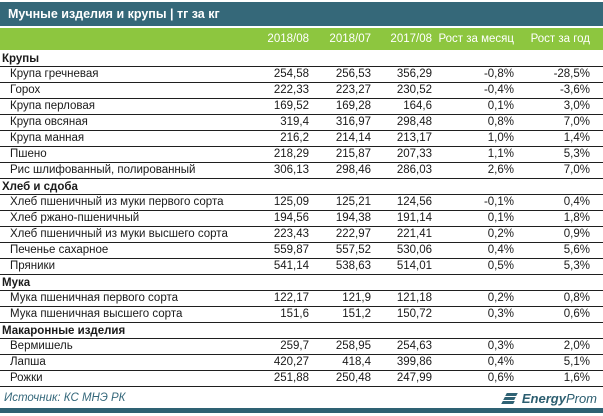 The width and height of the screenshot is (603, 416). What do you see at coordinates (123, 106) in the screenshot?
I see `row-label: Крупа перловая` at bounding box center [123, 106].